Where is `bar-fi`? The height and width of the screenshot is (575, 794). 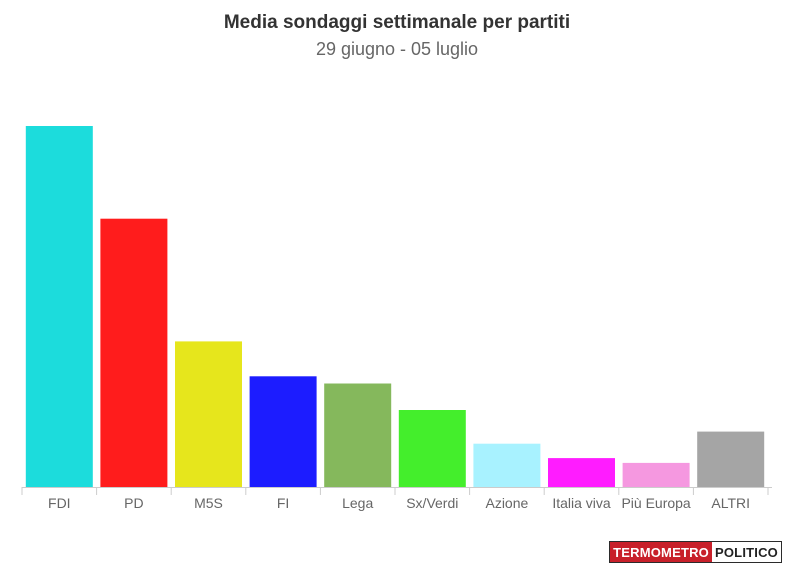 bar-fi is located at coordinates (283, 431).